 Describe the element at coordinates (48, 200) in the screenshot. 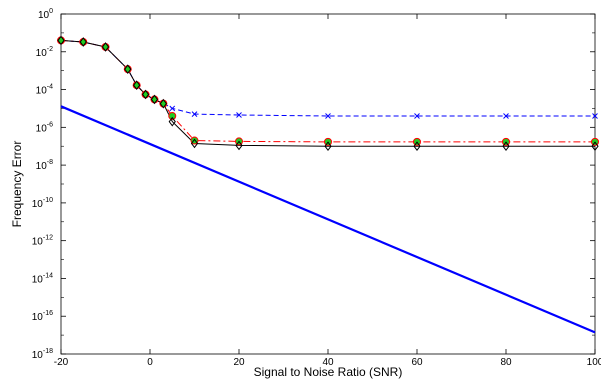

I see `y-tick-exponent: -10` at that location.